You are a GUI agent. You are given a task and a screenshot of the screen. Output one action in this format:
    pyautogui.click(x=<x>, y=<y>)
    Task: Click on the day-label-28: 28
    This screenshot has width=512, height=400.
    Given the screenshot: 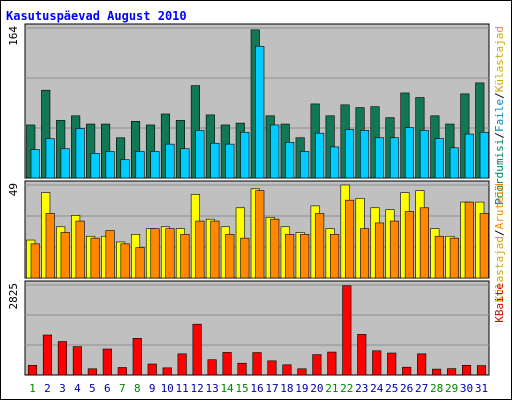 What is the action you would take?
    pyautogui.click(x=436, y=388)
    